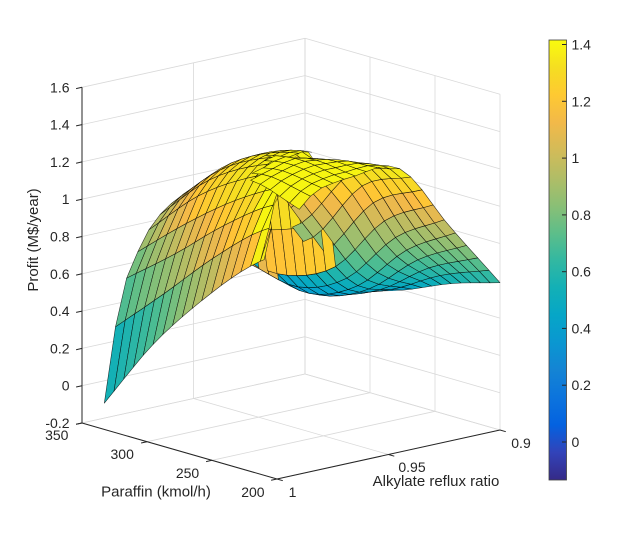 The image size is (624, 544). Describe the element at coordinates (253, 492) in the screenshot. I see `svg-text: 200` at that location.